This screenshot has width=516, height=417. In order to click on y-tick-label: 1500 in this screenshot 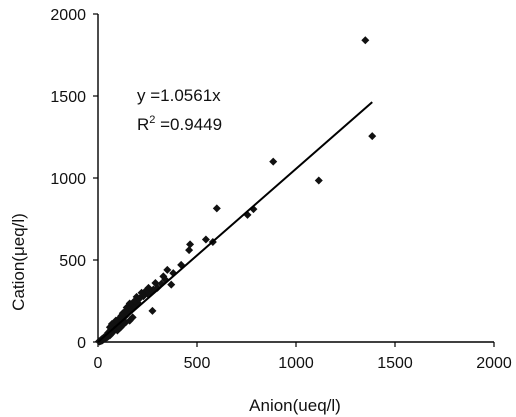, I will do `click(68, 97)`.